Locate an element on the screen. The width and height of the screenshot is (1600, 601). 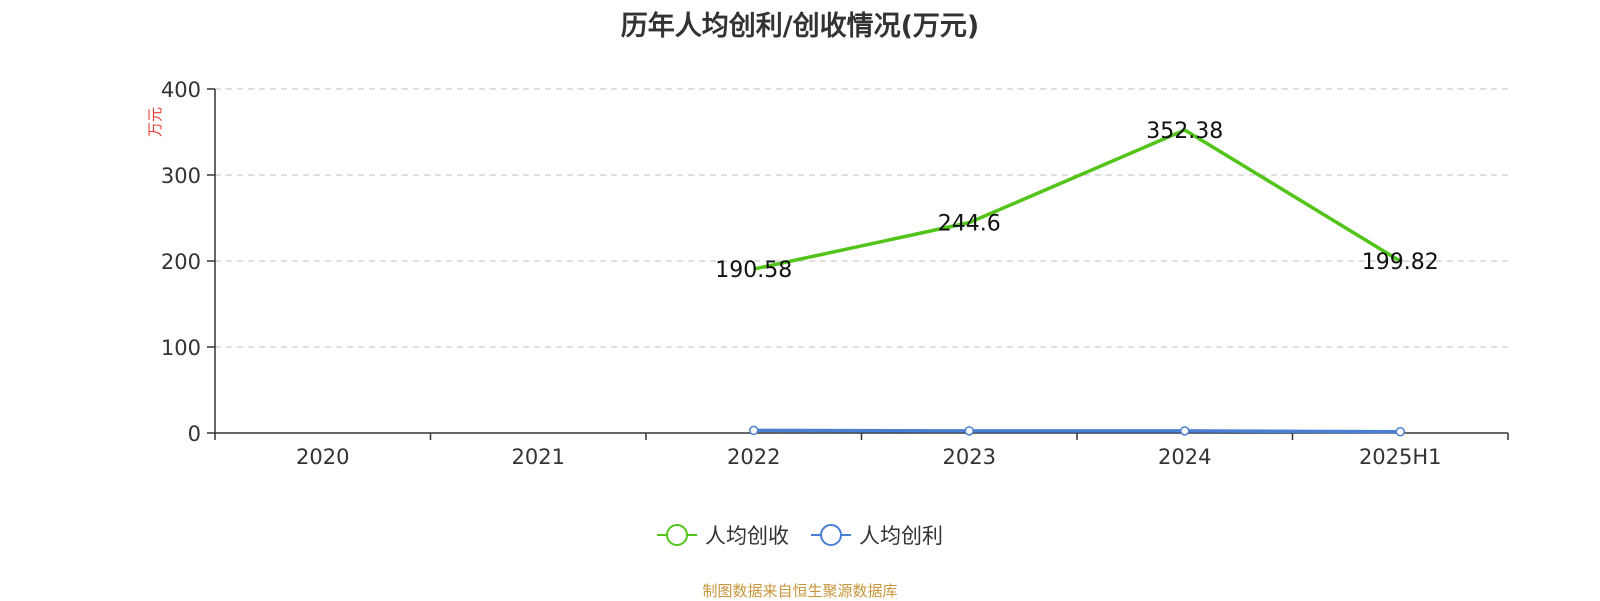
legend-label-revenue: 人均创收 is located at coordinates (747, 536).